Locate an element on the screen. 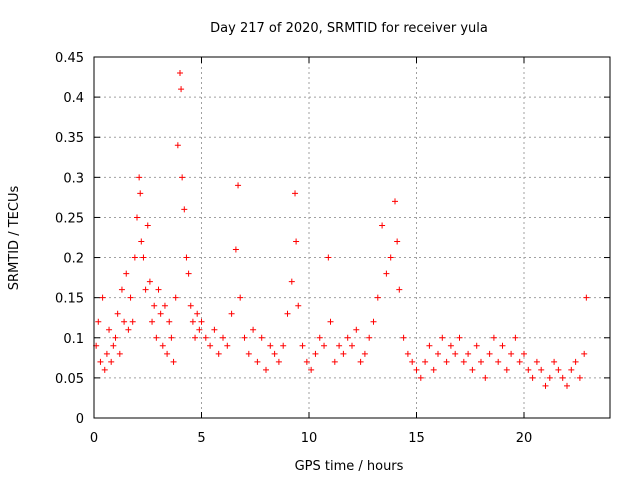  y-tick-label: 0.3 is located at coordinates (73, 178).